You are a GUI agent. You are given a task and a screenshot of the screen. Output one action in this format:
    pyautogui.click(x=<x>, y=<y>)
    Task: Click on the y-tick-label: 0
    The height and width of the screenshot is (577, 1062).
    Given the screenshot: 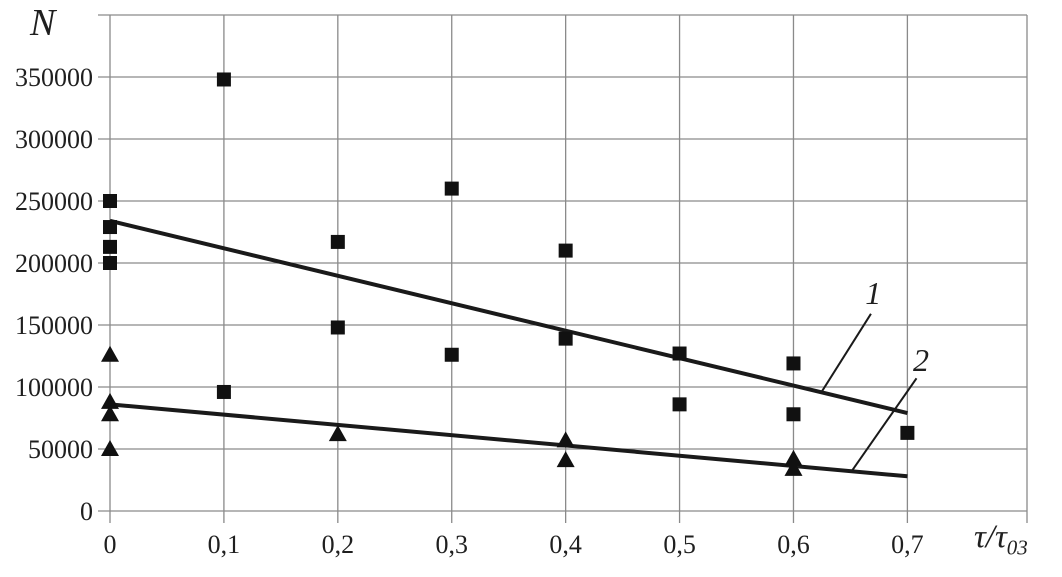 What is the action you would take?
    pyautogui.click(x=86, y=511)
    